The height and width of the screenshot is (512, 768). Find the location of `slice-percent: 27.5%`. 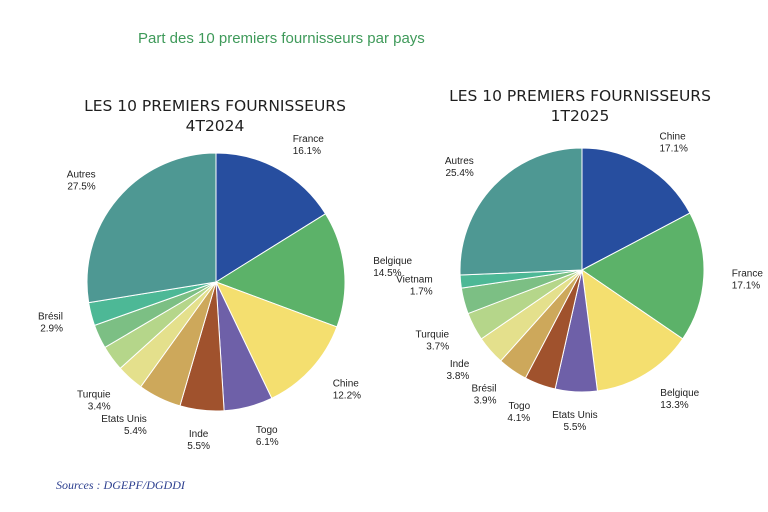

slice-percent: 27.5% is located at coordinates (81, 187).